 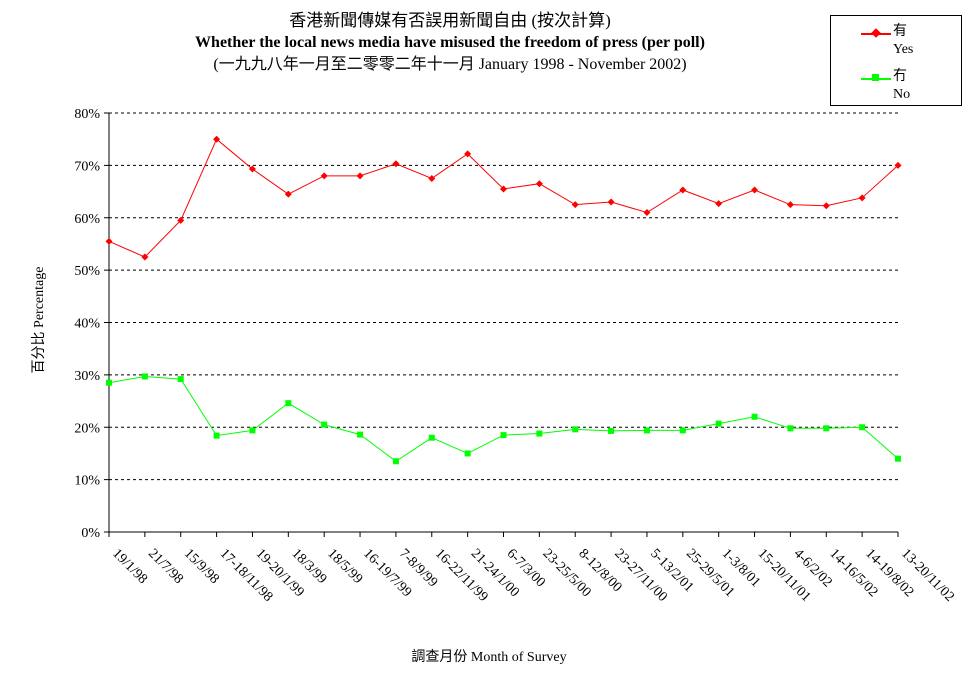 I want to click on y-tick-label: 70%, so click(x=87, y=166).